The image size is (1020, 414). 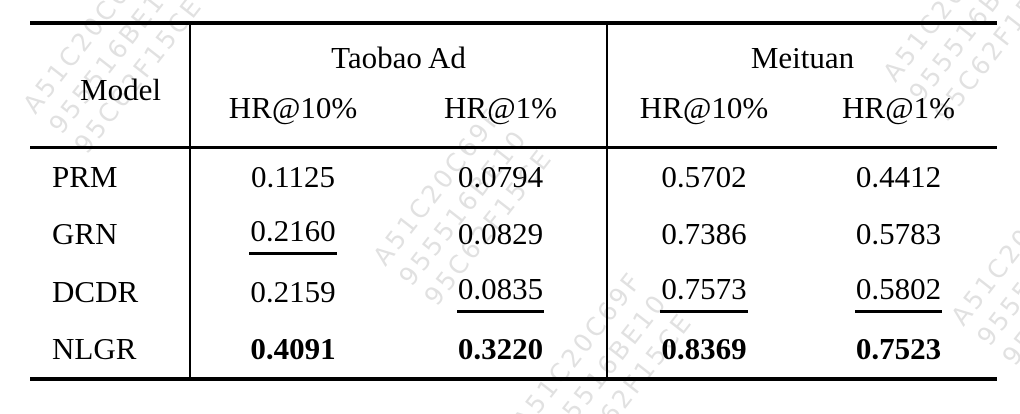 I want to click on metric-value: 0.4412, so click(x=898, y=176).